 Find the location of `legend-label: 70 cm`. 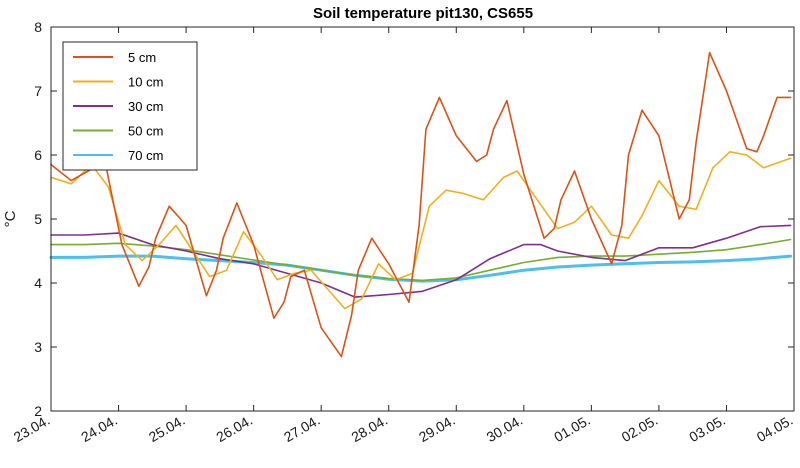

legend-label: 70 cm is located at coordinates (145, 155).